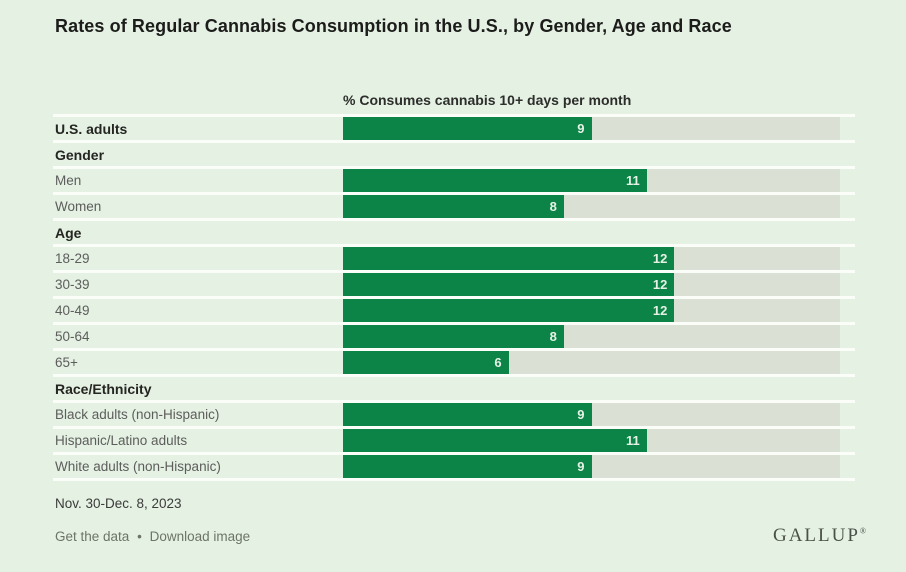 The width and height of the screenshot is (906, 572). Describe the element at coordinates (91, 128) in the screenshot. I see `row-label: U.S. adults` at that location.